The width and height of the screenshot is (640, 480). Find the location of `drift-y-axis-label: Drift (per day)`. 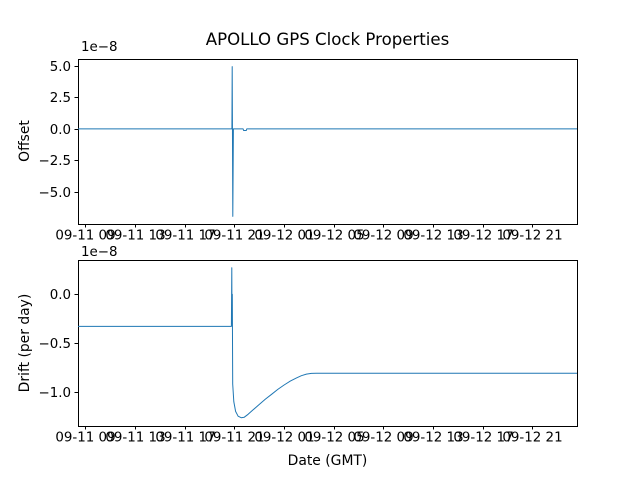

drift-y-axis-label: Drift (per day) is located at coordinates (25, 343).